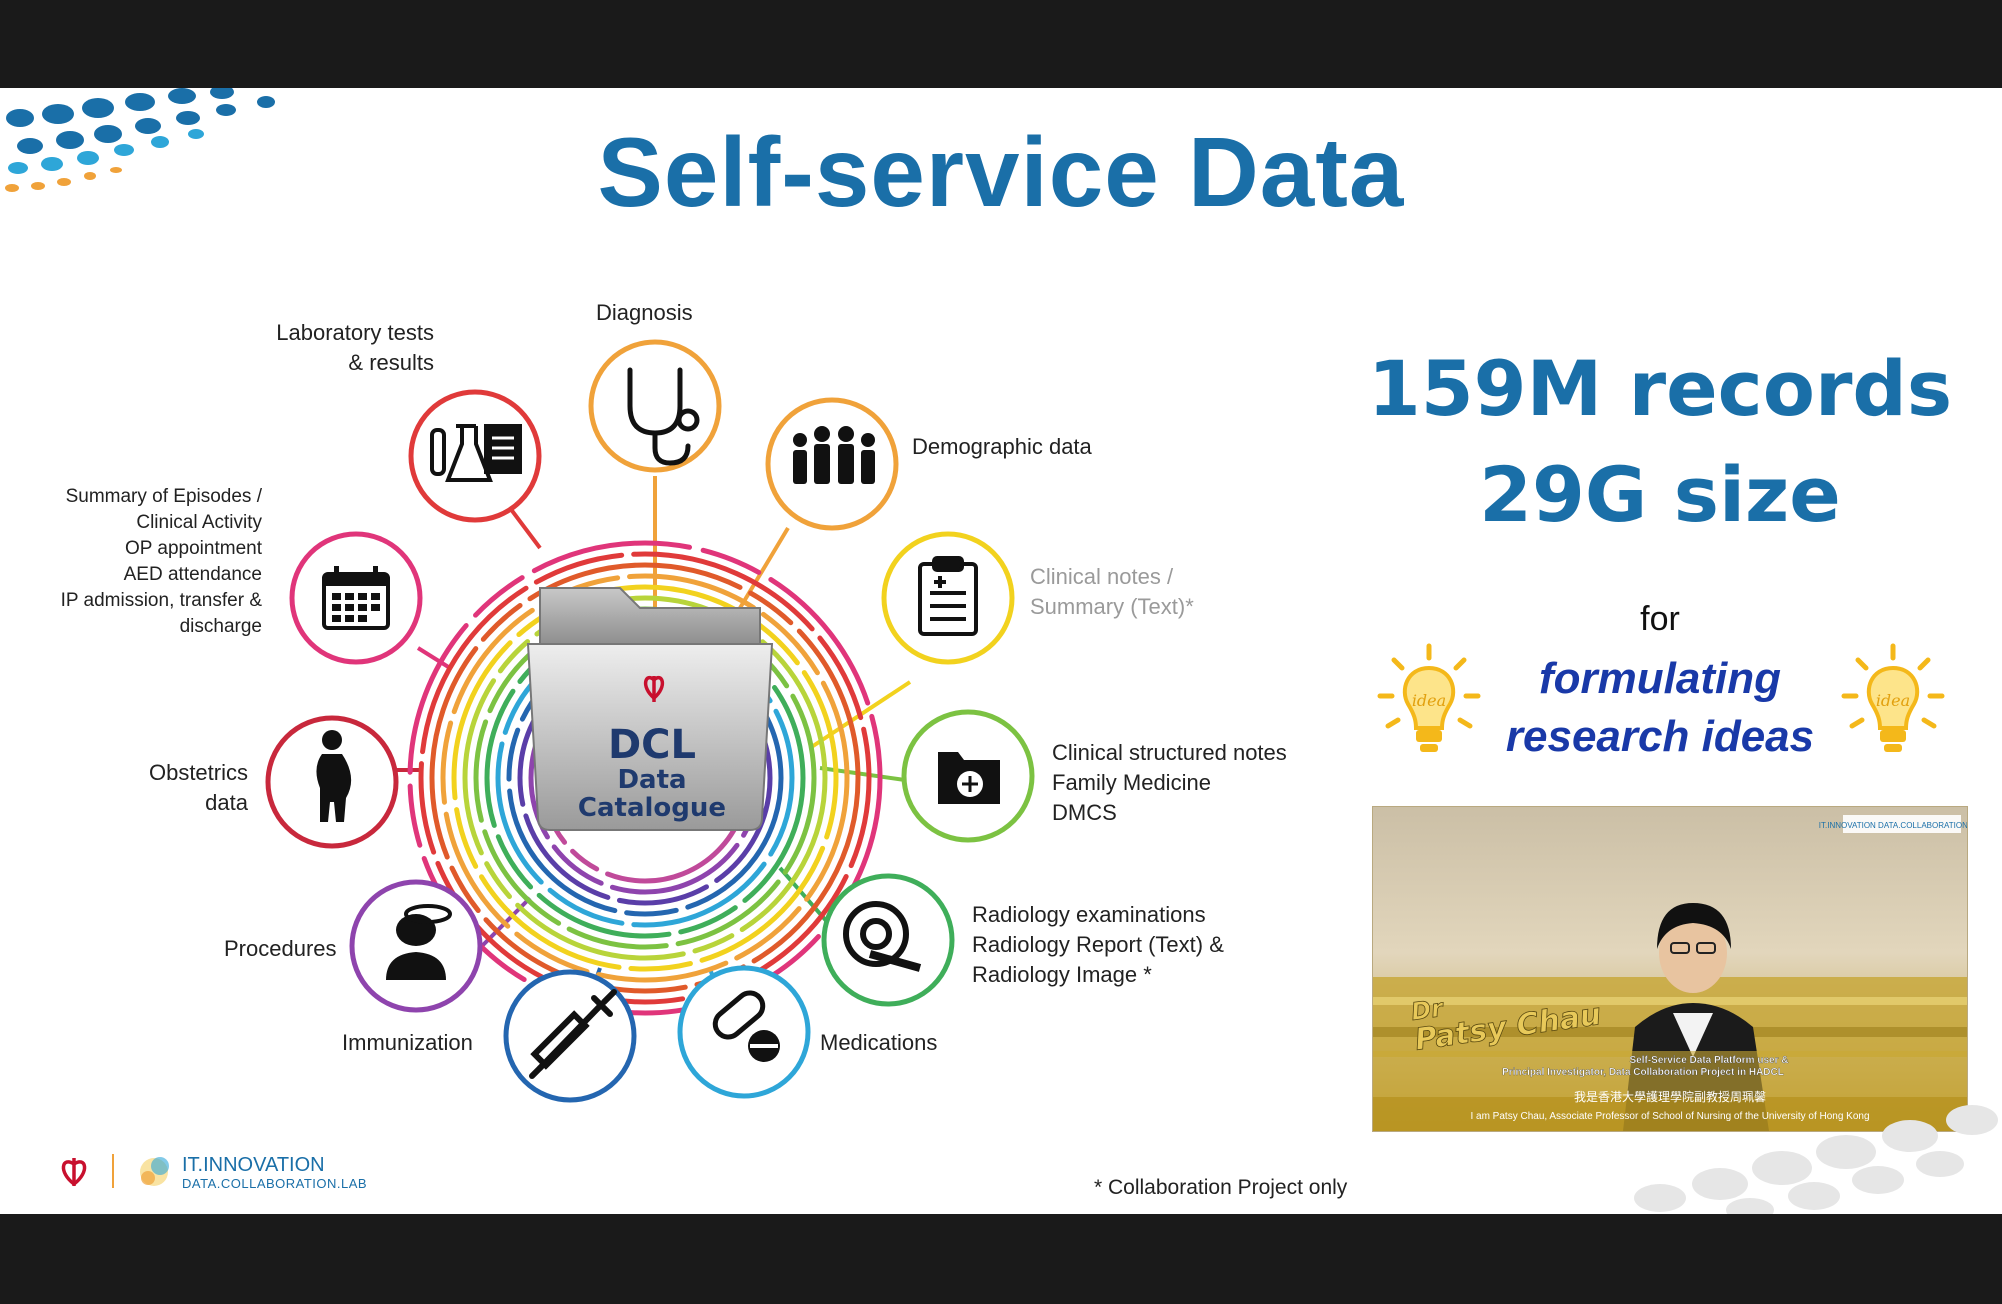  Describe the element at coordinates (1002, 446) in the screenshot. I see `label-demographic: Demographic data` at that location.